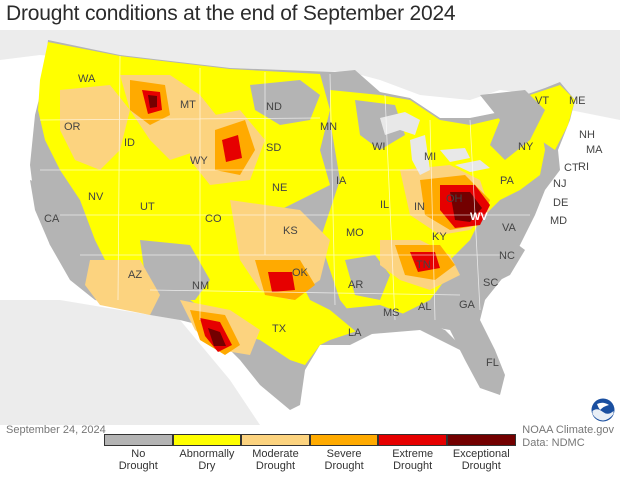 The height and width of the screenshot is (485, 620). What do you see at coordinates (275, 440) in the screenshot?
I see `legend-swatch-d1` at bounding box center [275, 440].